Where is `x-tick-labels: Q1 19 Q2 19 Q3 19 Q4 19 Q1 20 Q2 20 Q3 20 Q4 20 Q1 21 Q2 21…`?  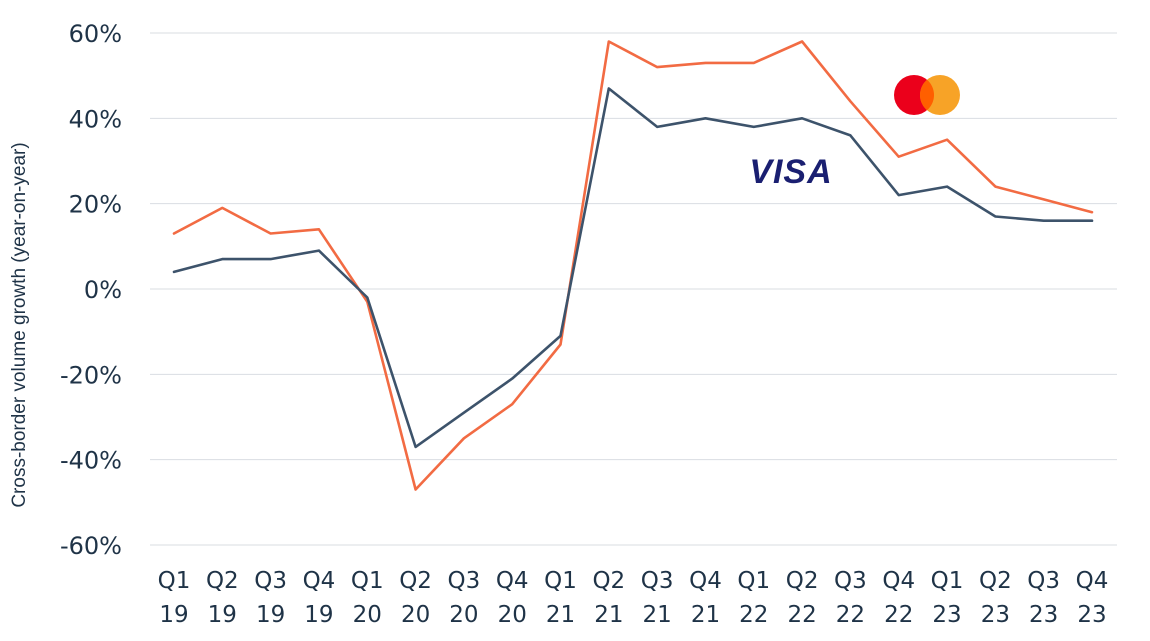 x-tick-labels: Q1 19 Q2 19 Q3 19 Q4 19 Q1 20 Q2 20 Q3 20 Q4 20 Q1 21 Q2 21… is located at coordinates (633, 598).